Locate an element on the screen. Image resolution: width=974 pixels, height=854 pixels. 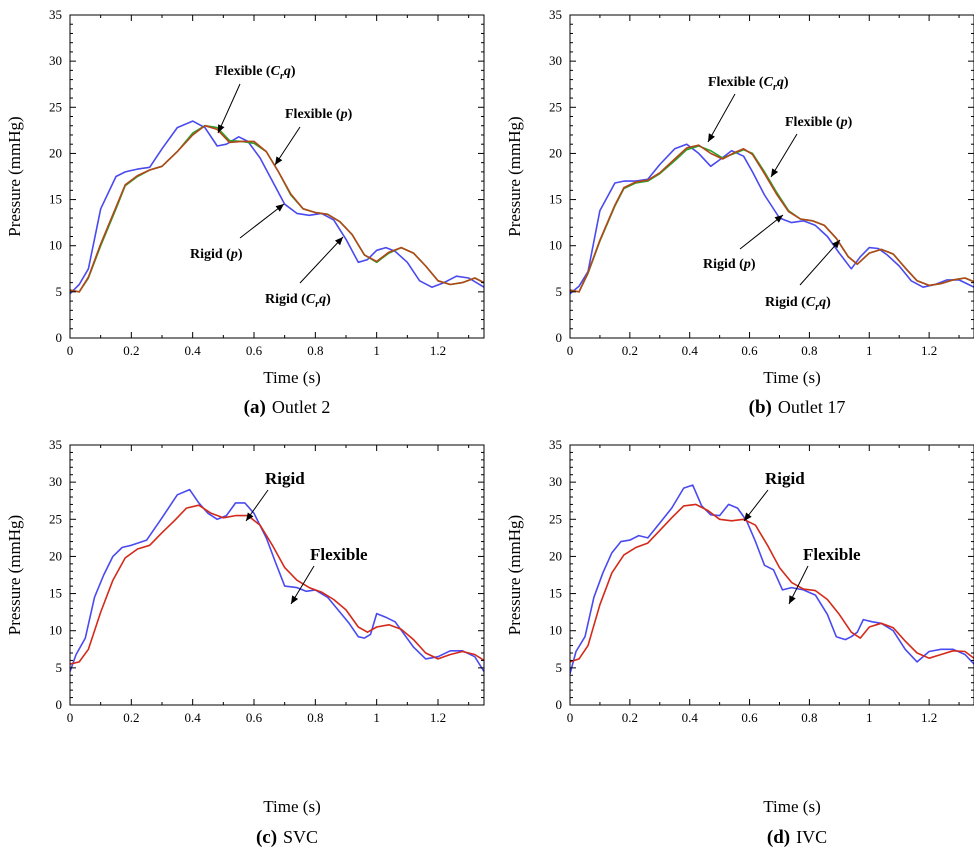
caption-label: Outlet 17 is located at coordinates (812, 407).